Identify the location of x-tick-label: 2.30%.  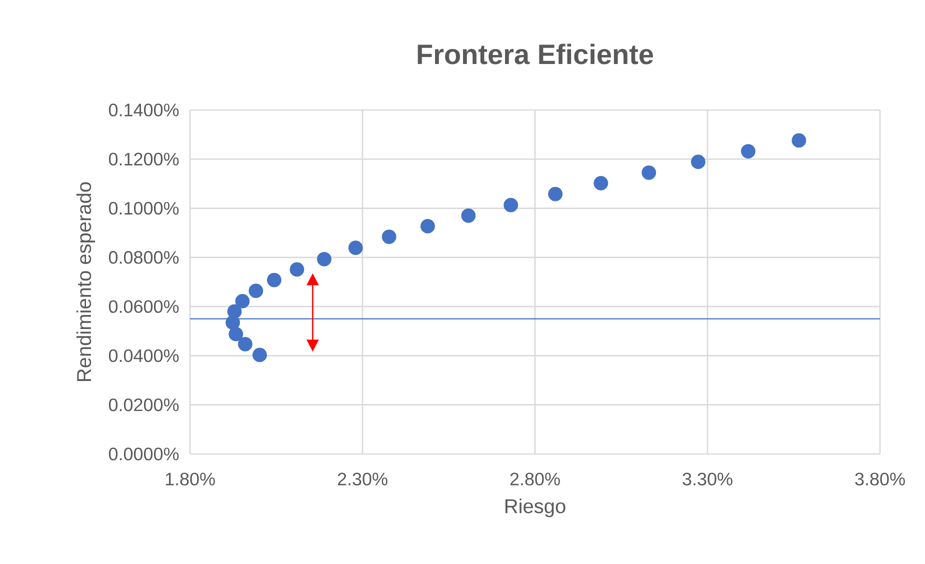
(363, 479).